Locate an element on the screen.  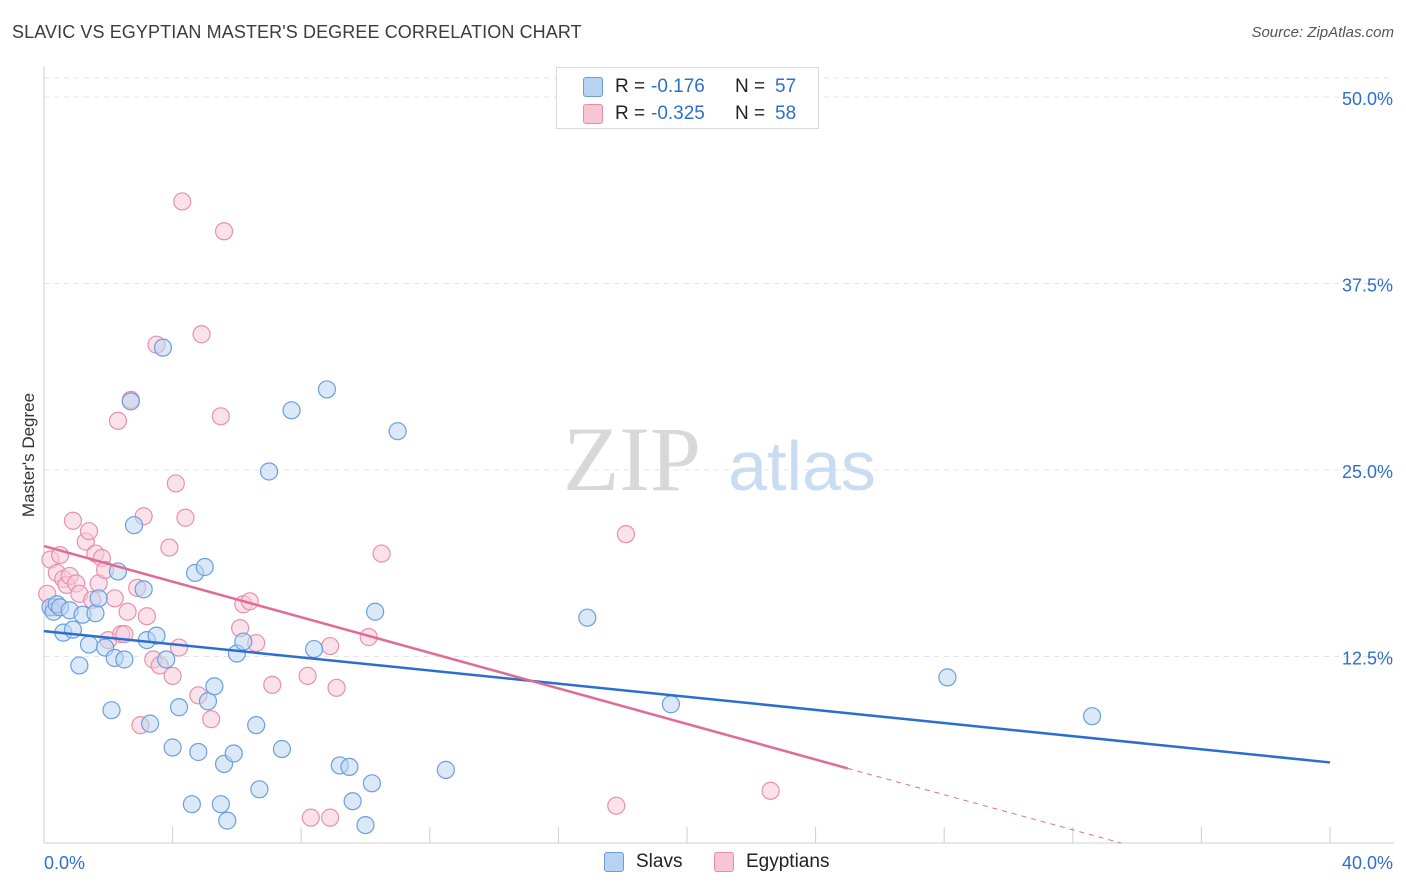
legend-row-slavs: R = -0.176 N = 57 is located at coordinates (676, 87).